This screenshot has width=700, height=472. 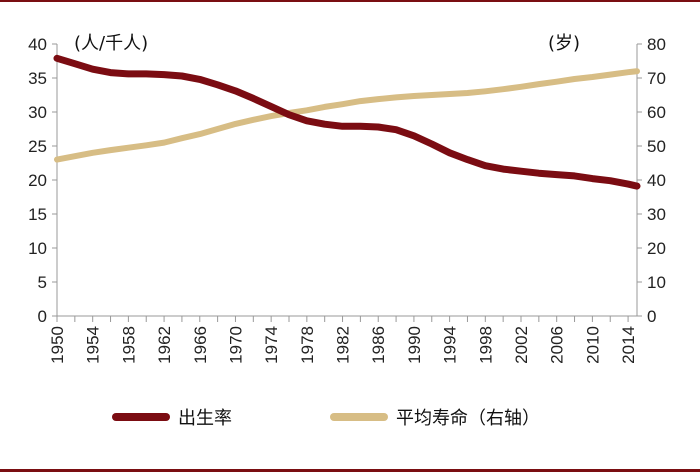 I want to click on x-axis-tick-label: 1978, so click(x=307, y=345).